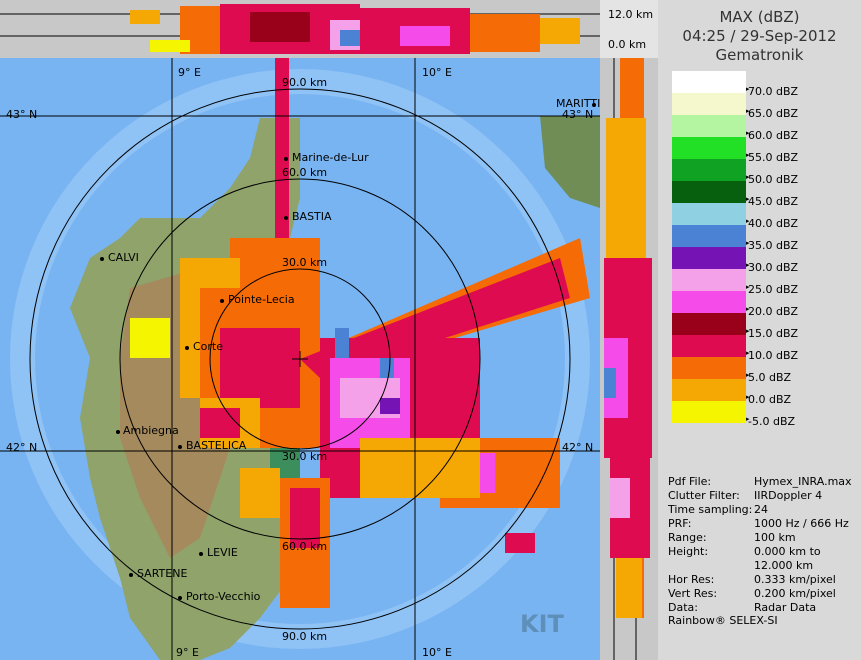 The width and height of the screenshot is (861, 660). I want to click on info-key: Hor Res:, so click(691, 579).